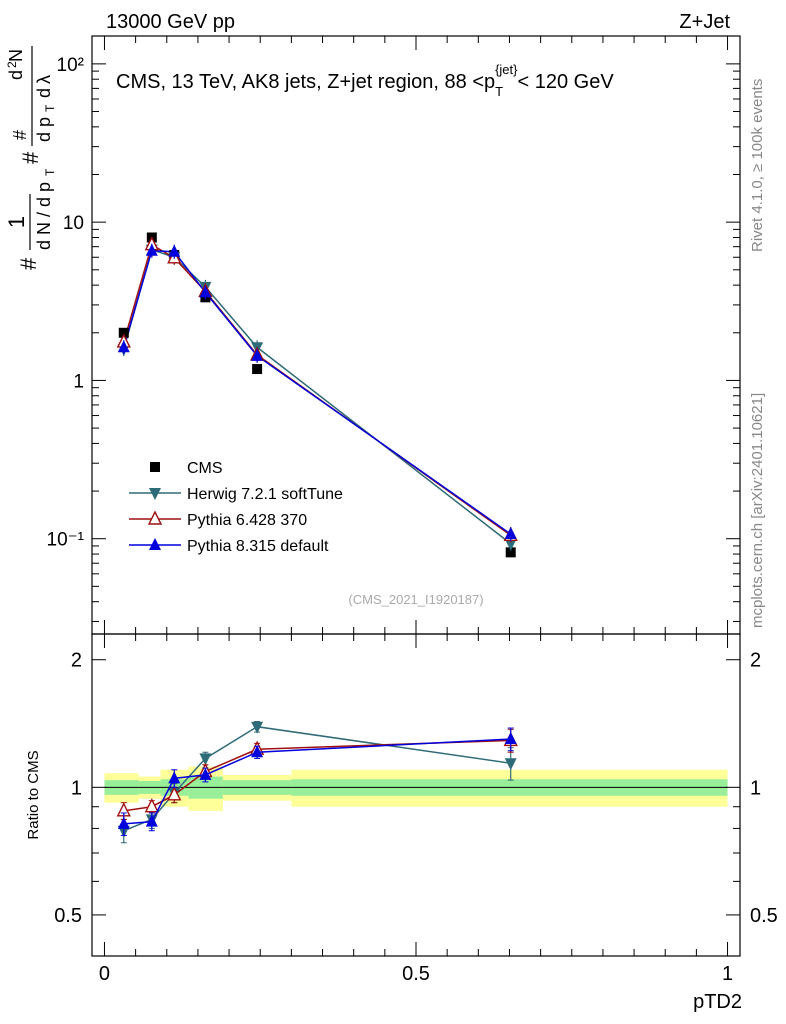  I want to click on svg-text: d p, so click(44, 129).